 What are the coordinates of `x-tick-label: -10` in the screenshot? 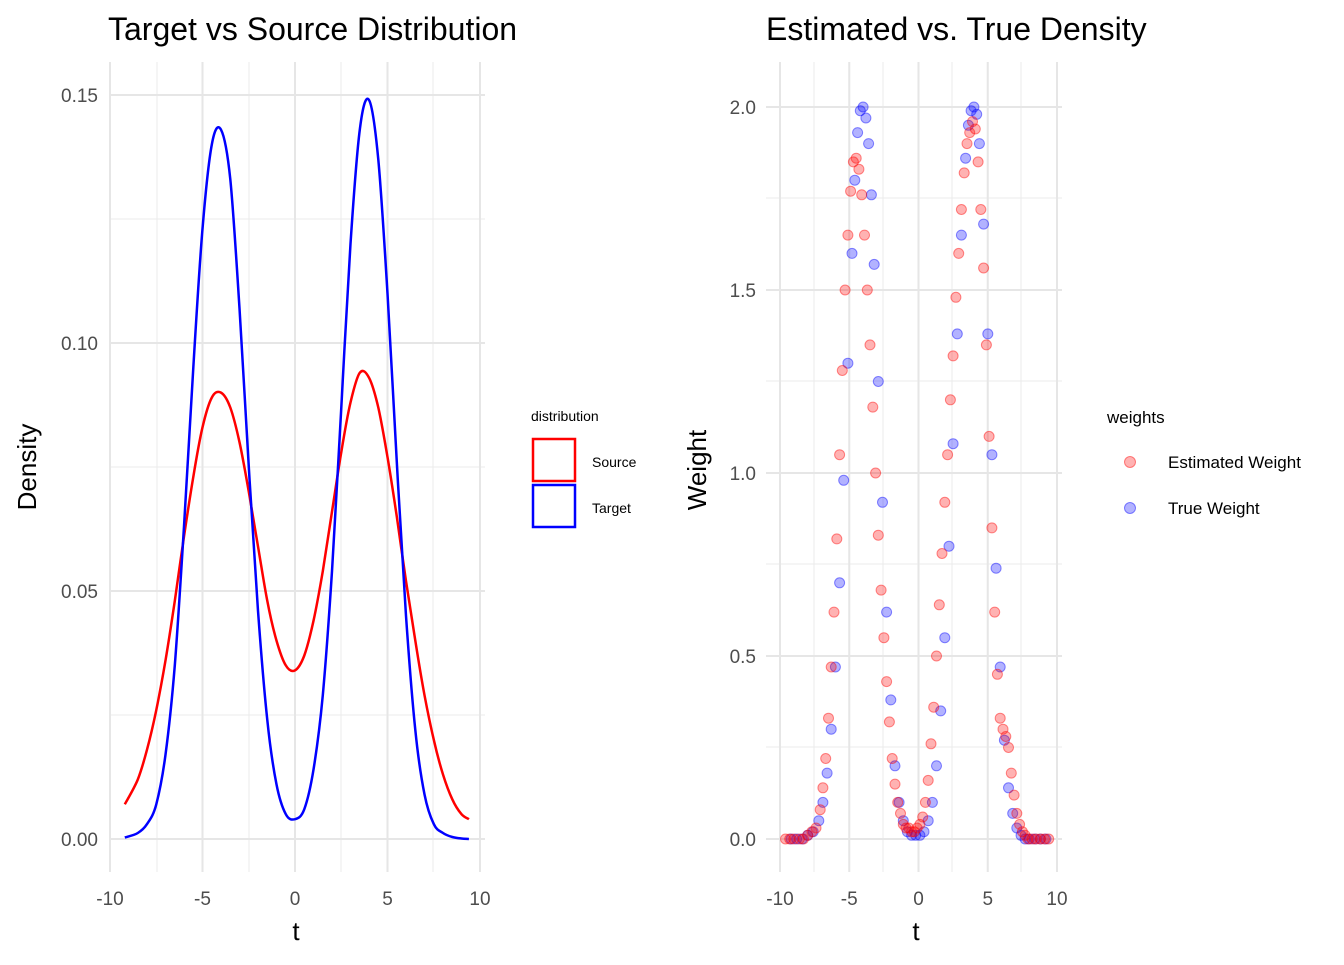 It's located at (779, 899).